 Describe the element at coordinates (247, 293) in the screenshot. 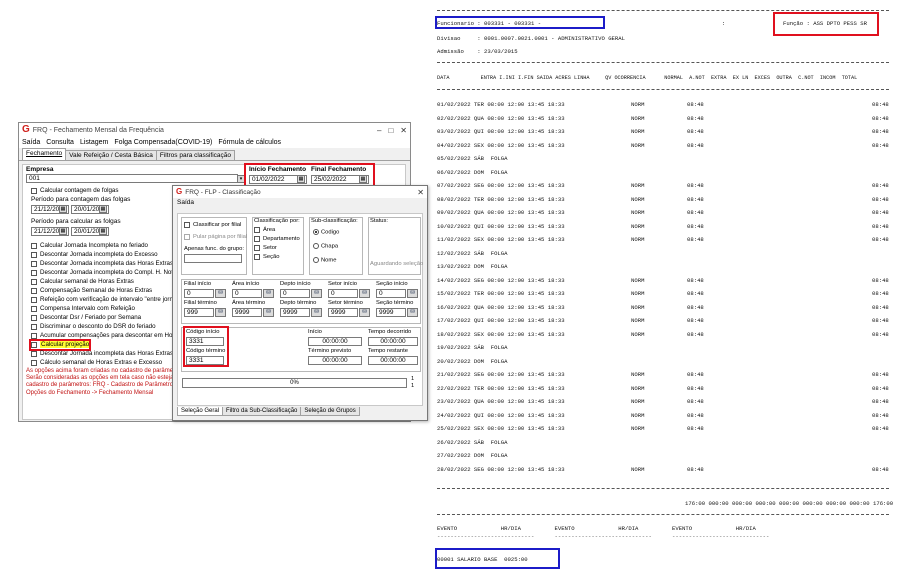

I see `area-inicio-field: 0` at that location.